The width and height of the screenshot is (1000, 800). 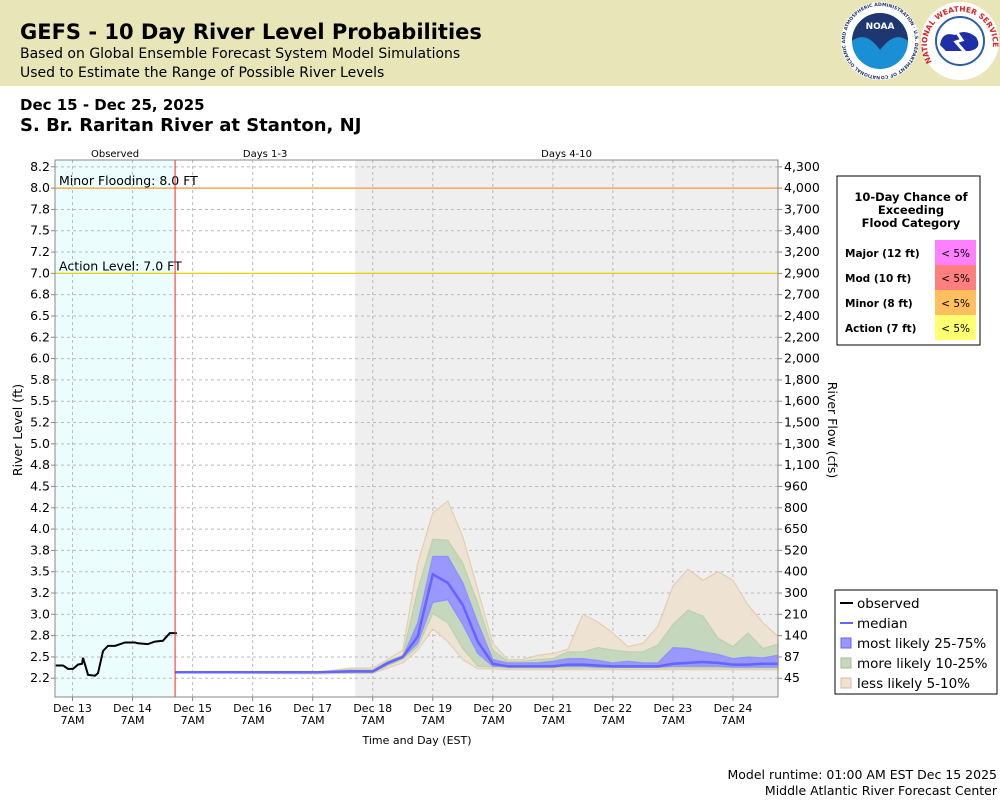 What do you see at coordinates (802, 251) in the screenshot?
I see `y2-tick-label: 3,200` at bounding box center [802, 251].